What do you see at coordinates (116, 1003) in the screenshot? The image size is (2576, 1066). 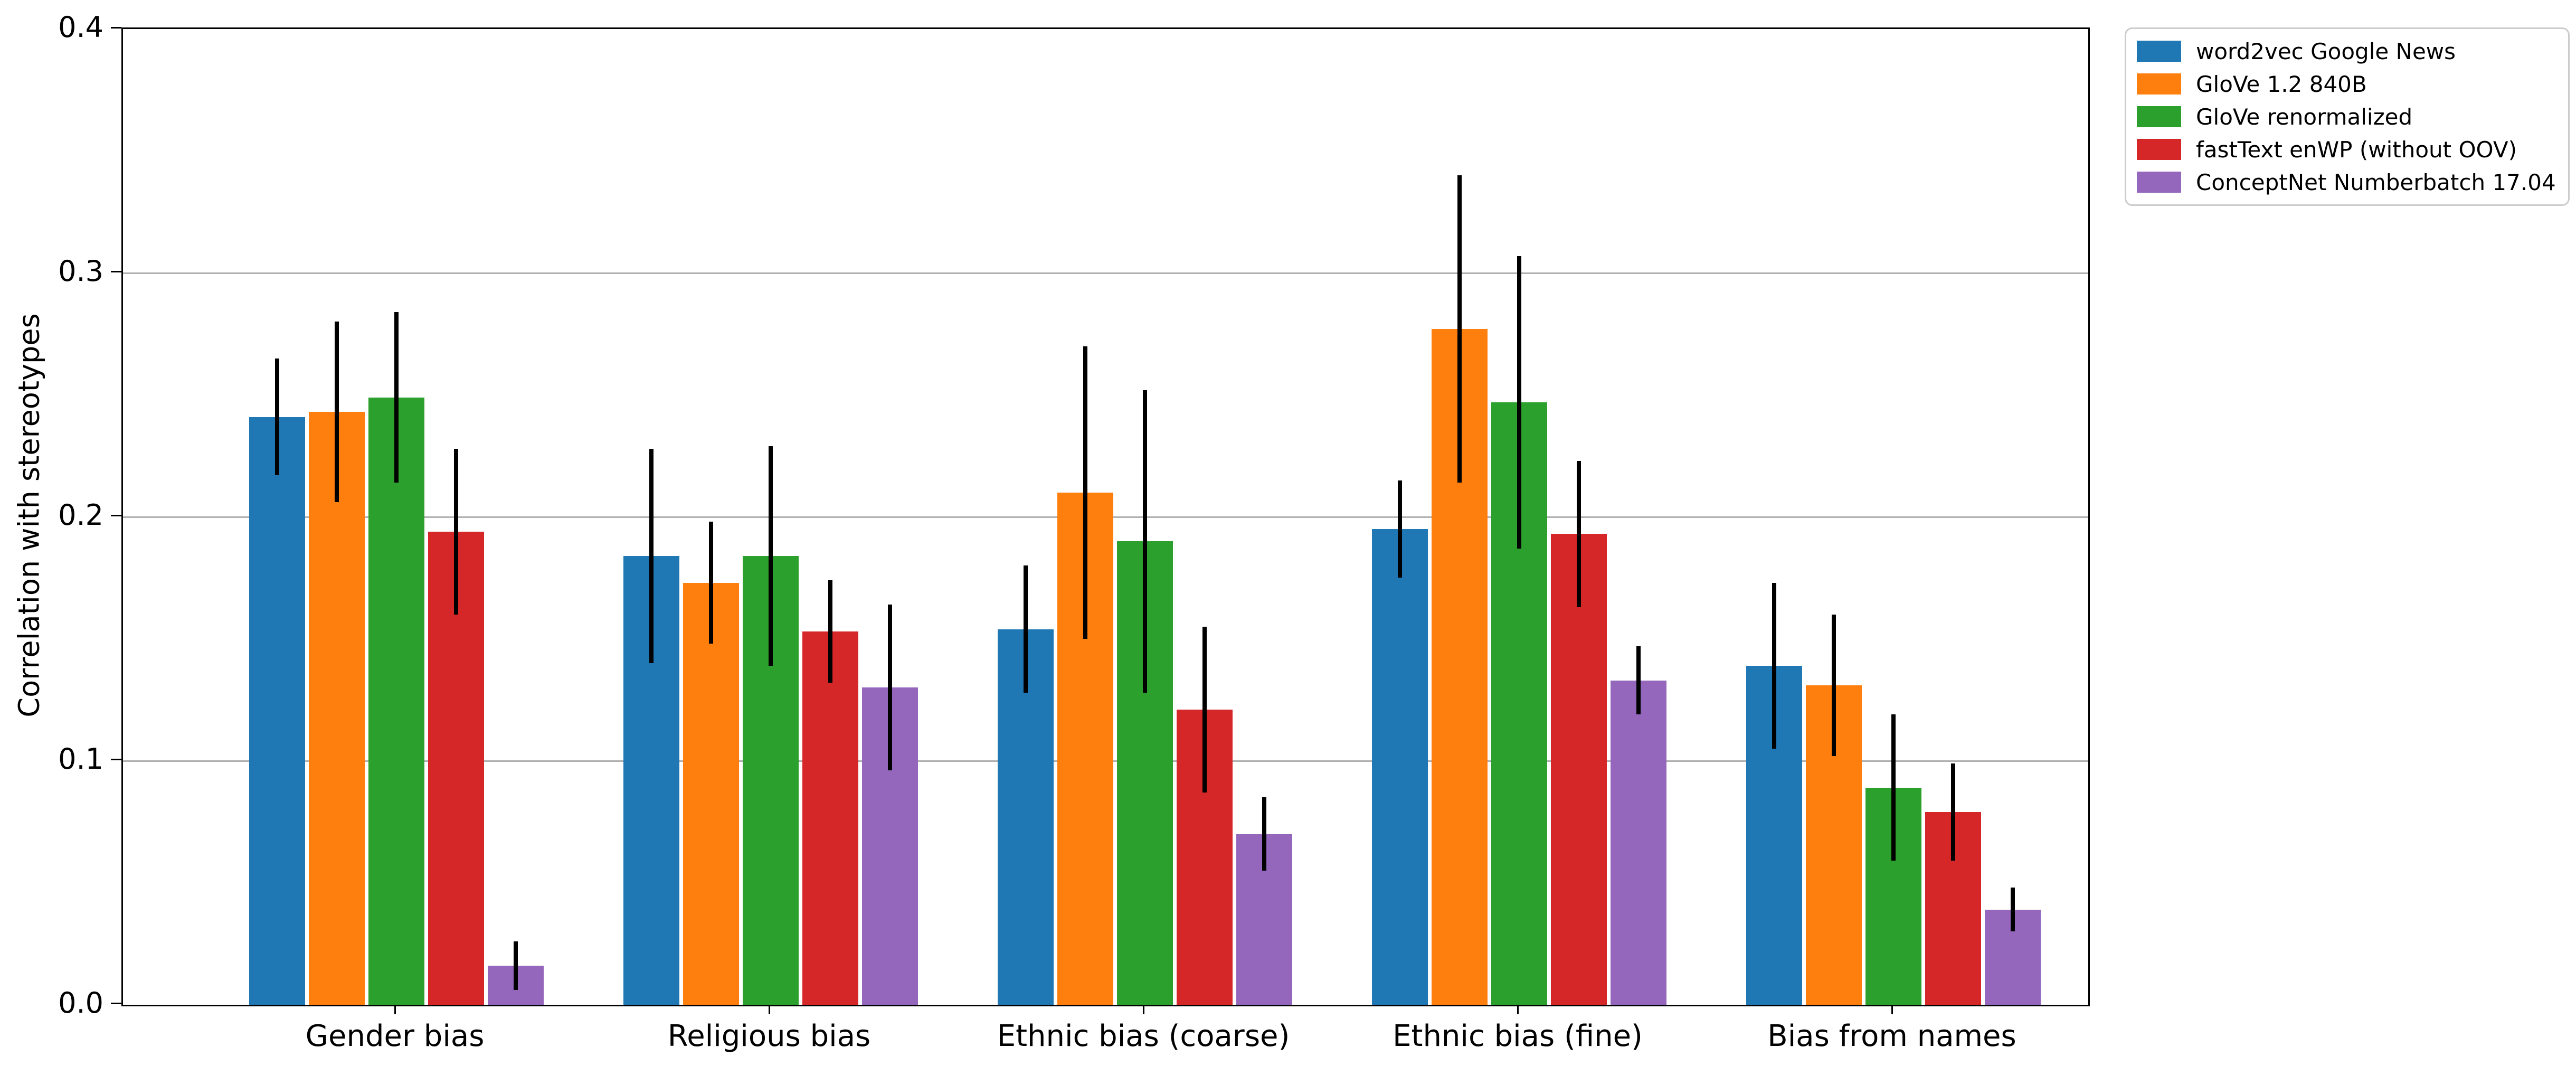 I see `y-tick-mark-0.0` at bounding box center [116, 1003].